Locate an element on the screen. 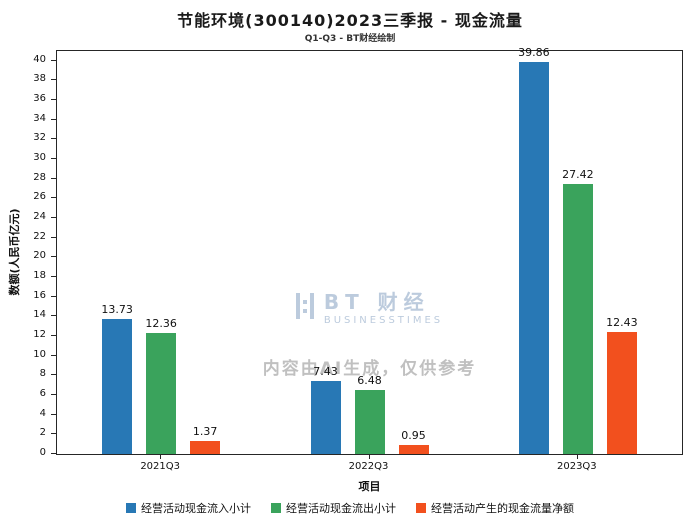 The height and width of the screenshot is (524, 700). bt-logo-icon is located at coordinates (304, 306).